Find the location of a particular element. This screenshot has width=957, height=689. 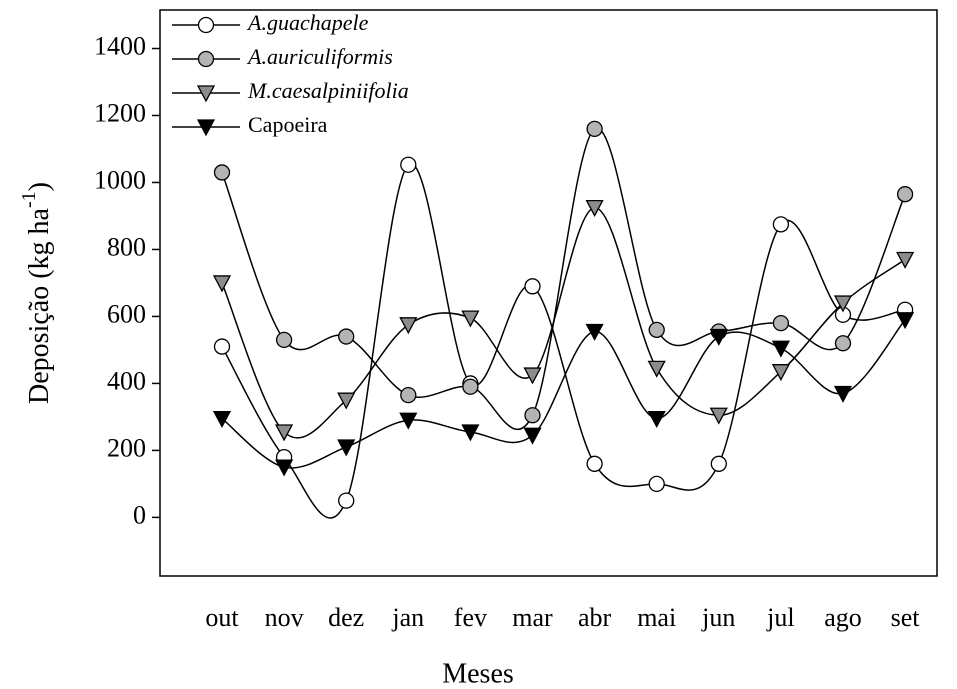

y-tick-label: 0 is located at coordinates (139, 514).